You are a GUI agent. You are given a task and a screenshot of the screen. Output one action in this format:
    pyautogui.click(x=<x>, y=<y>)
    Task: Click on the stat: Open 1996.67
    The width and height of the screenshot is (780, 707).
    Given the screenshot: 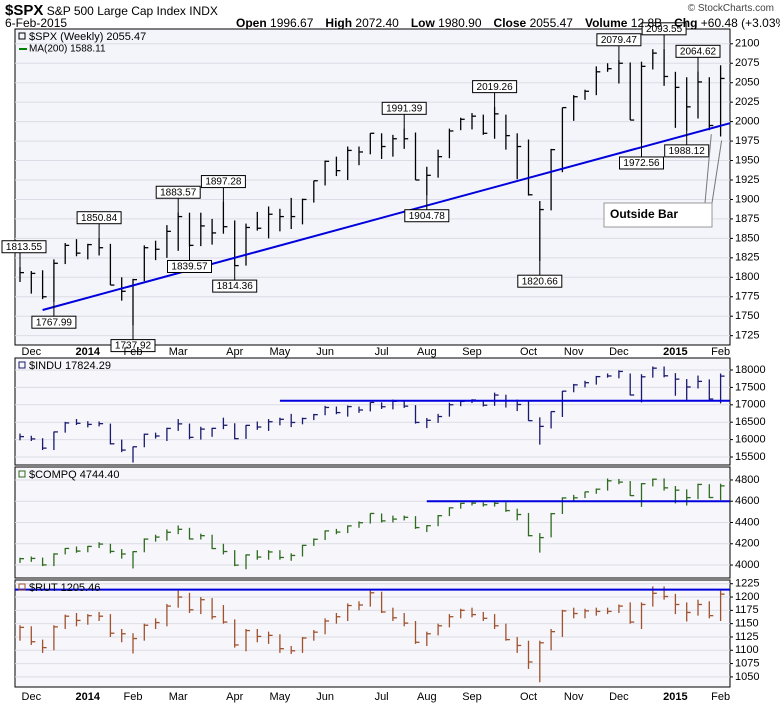 What is the action you would take?
    pyautogui.click(x=277, y=23)
    